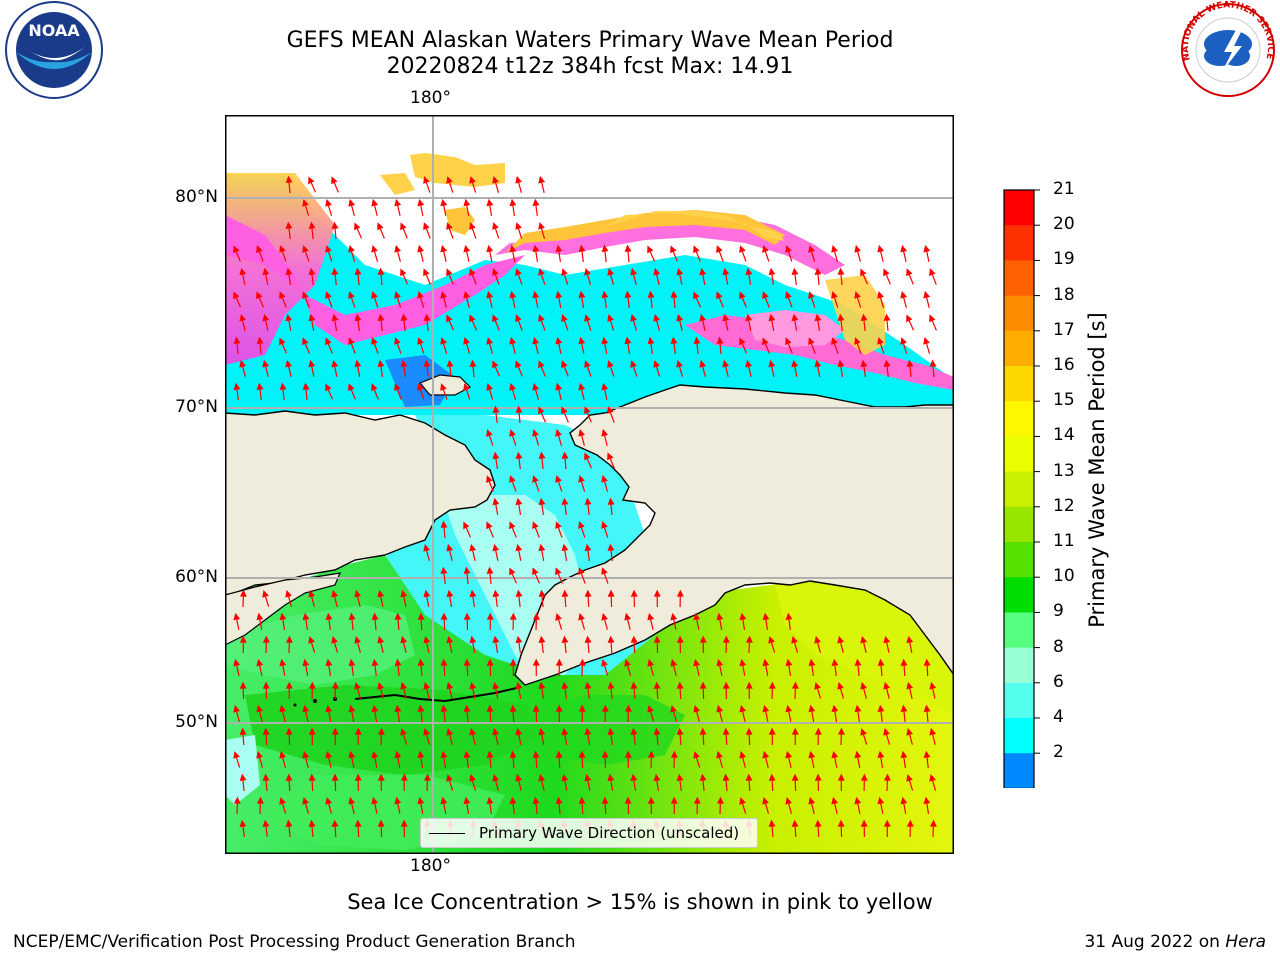 The width and height of the screenshot is (1280, 960). I want to click on colorbar-tick-label: 4, so click(1058, 717).